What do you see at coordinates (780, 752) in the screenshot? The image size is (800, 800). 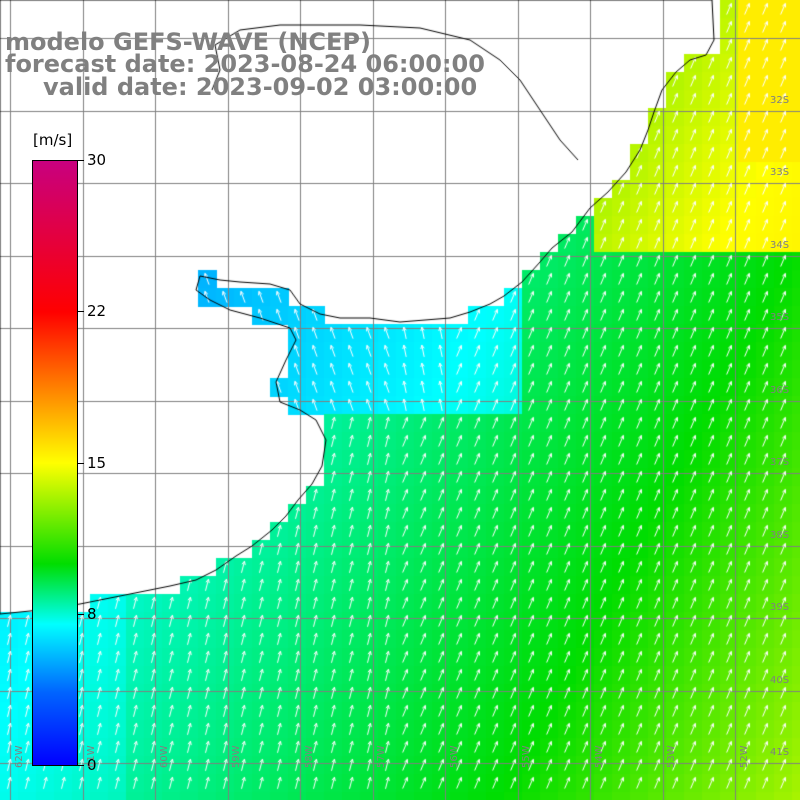 I see `lat-label: 41S` at bounding box center [780, 752].